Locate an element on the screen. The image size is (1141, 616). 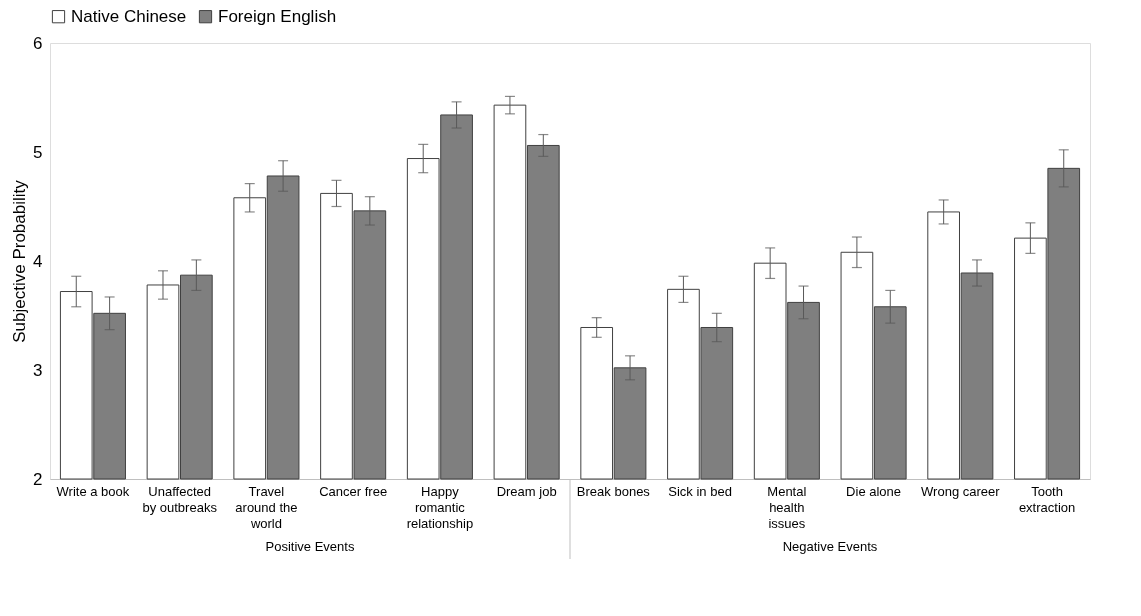
legend-label: Native Chinese is located at coordinates (129, 16).